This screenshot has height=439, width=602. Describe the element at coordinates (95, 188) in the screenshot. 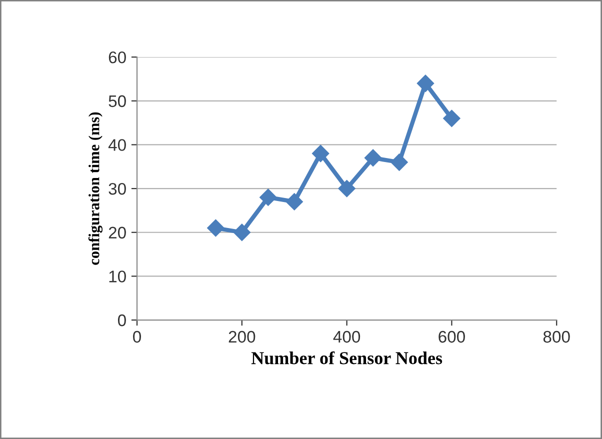

I see `y-axis-title: configuration time (ms)` at that location.